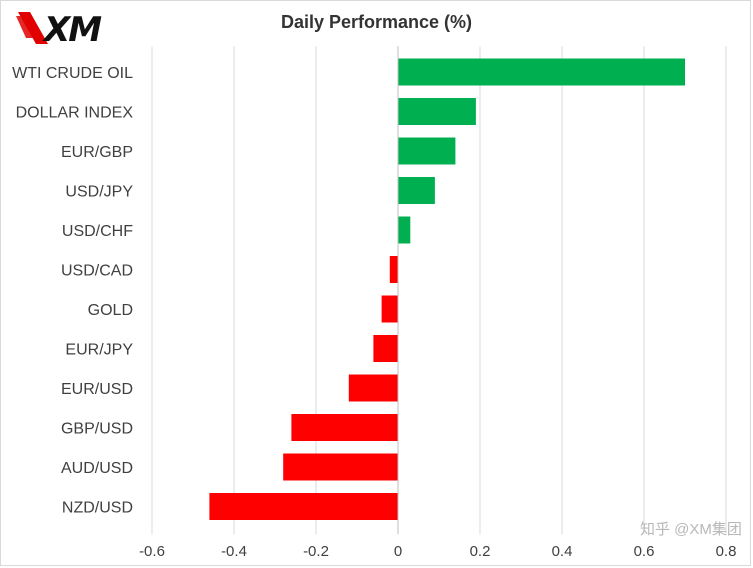  I want to click on xm-logo: XM, so click(62, 29).